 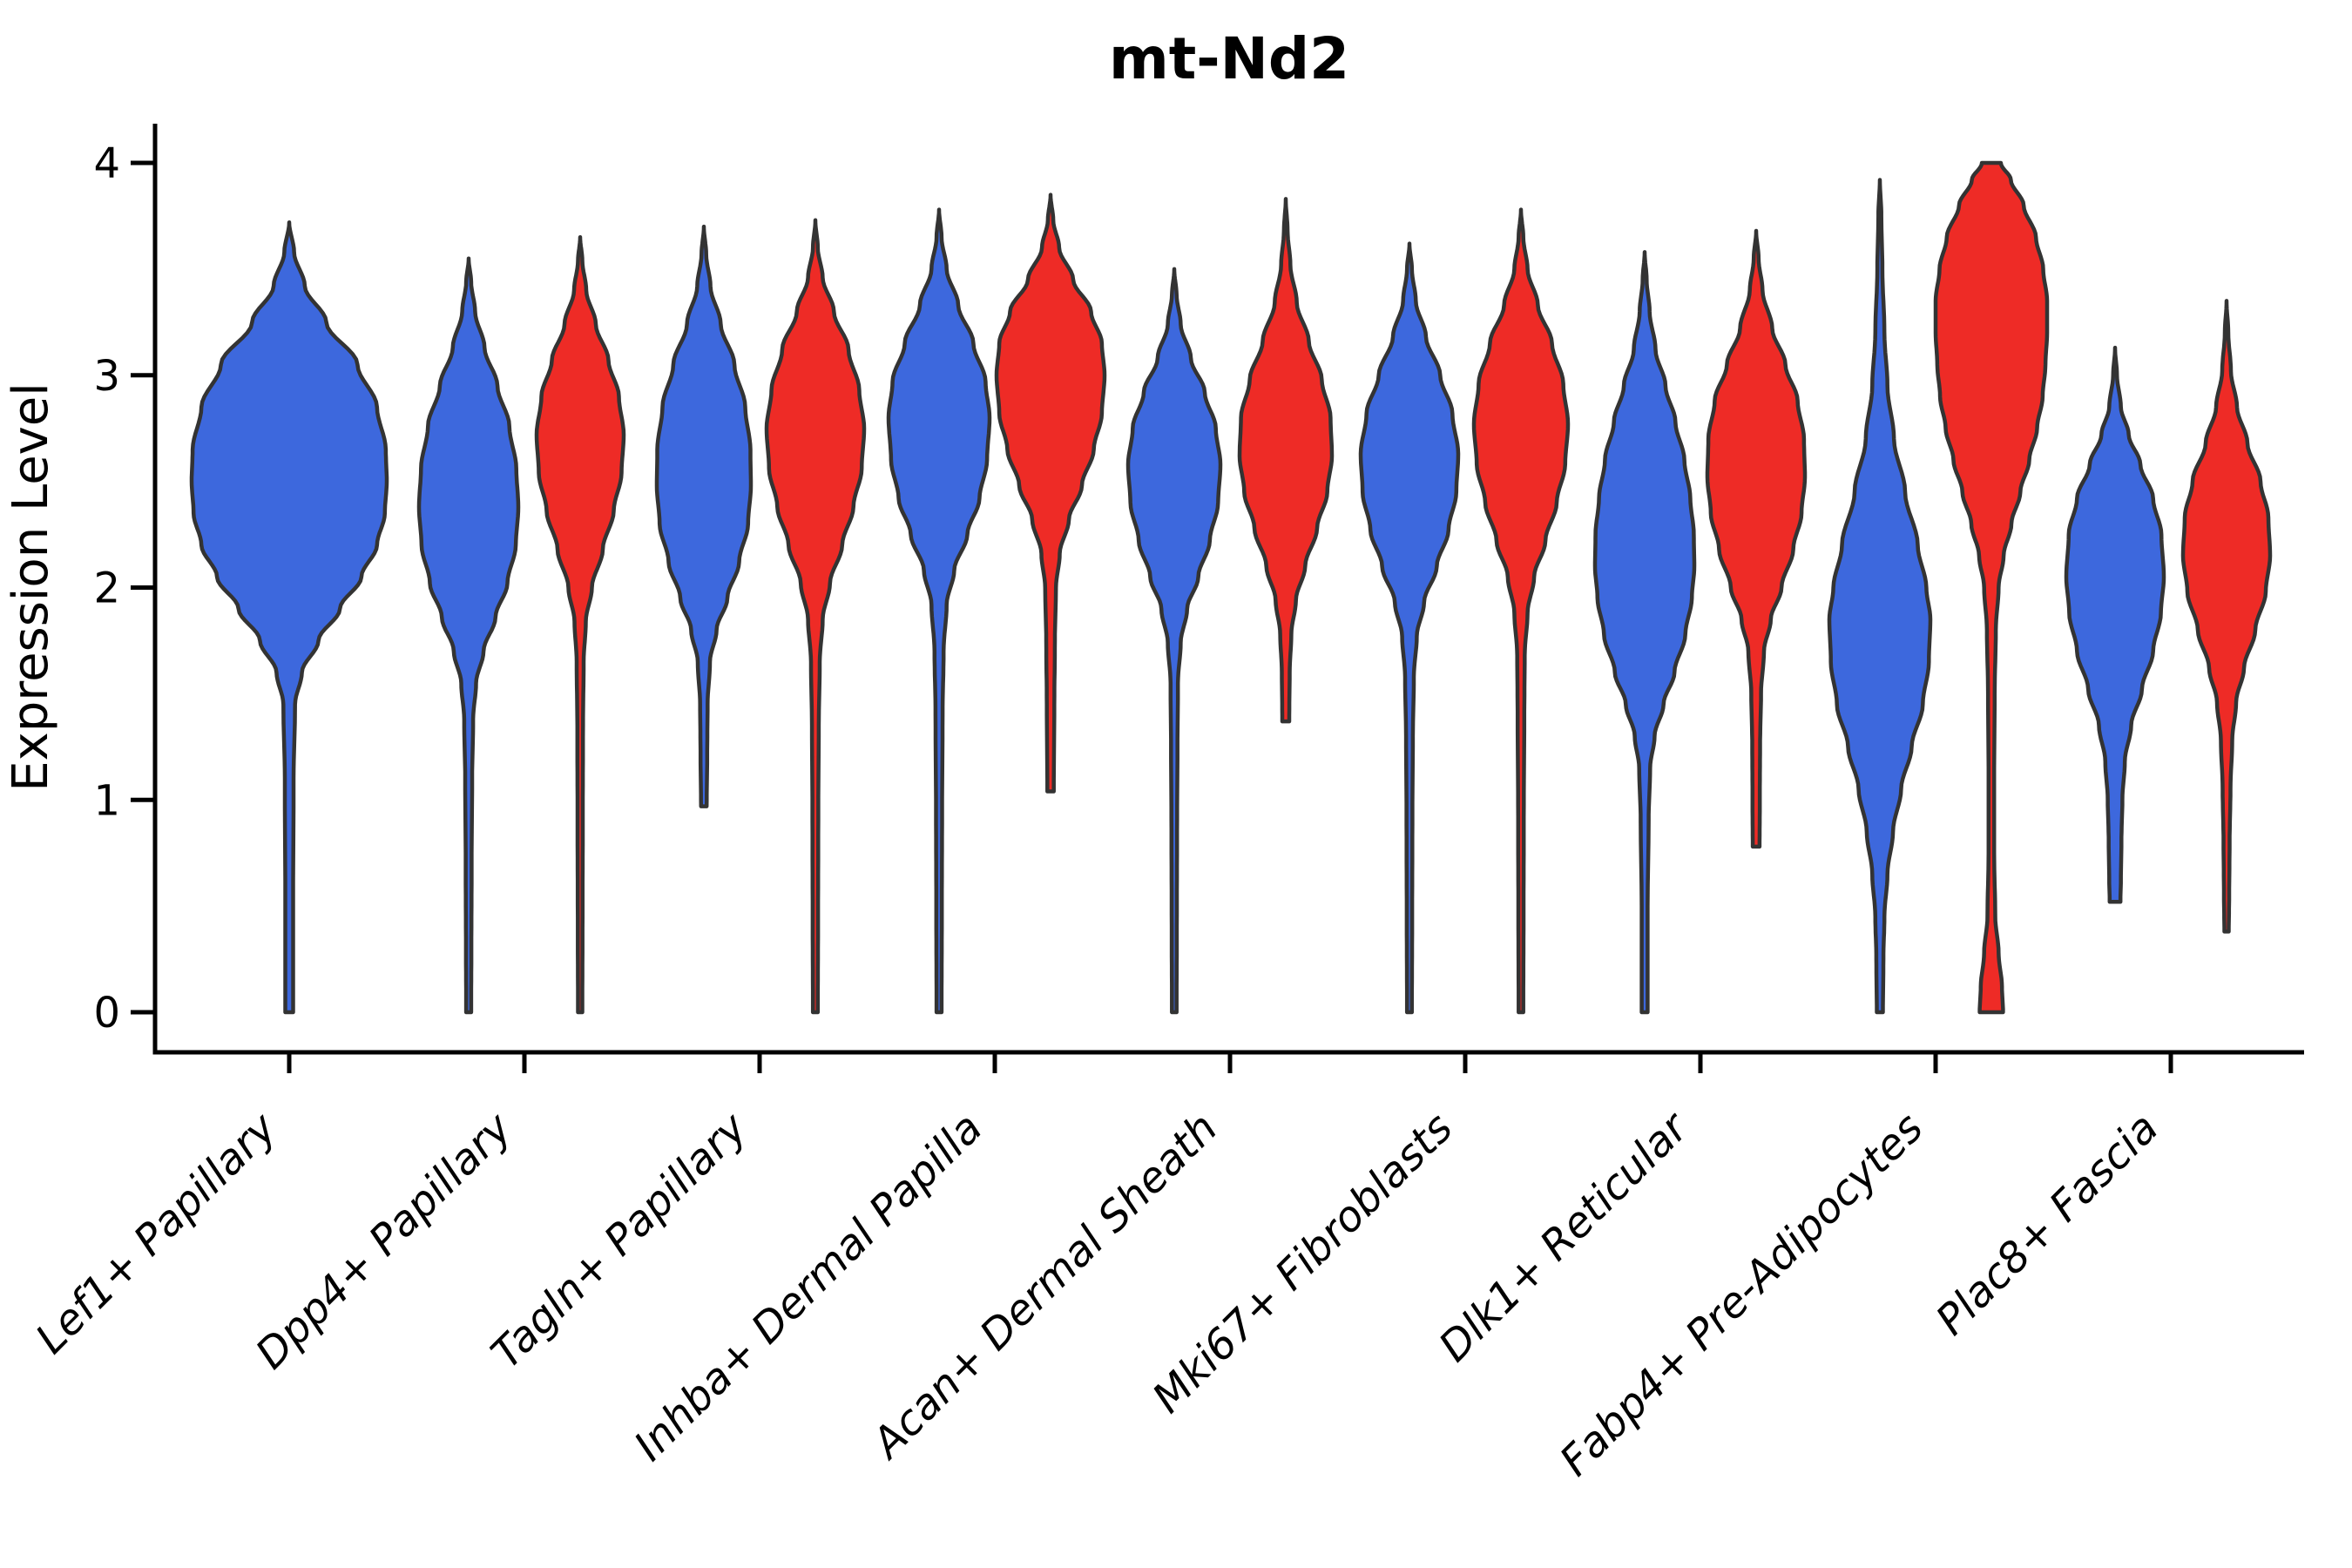 What do you see at coordinates (815, 616) in the screenshot?
I see `violin-tagln-papillary-red` at bounding box center [815, 616].